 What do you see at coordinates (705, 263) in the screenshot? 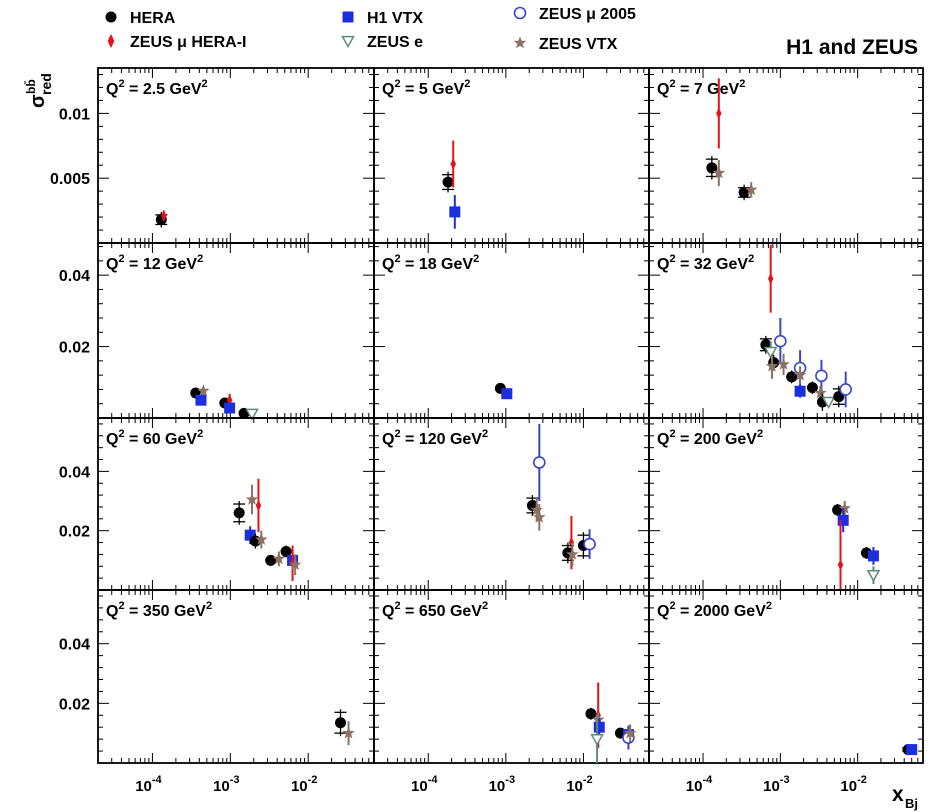
I see `panel-q2-label: Q2 = 32 GeV2` at bounding box center [705, 263].